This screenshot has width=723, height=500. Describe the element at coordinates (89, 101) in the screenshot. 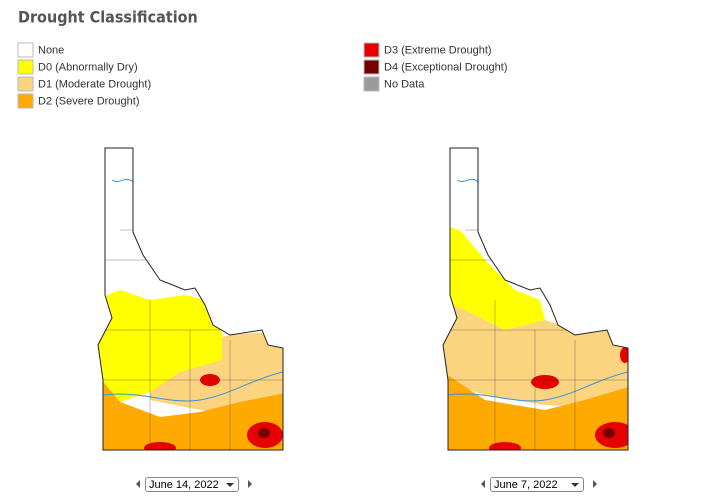

I see `legend-label: D2 (Severe Drought)` at that location.